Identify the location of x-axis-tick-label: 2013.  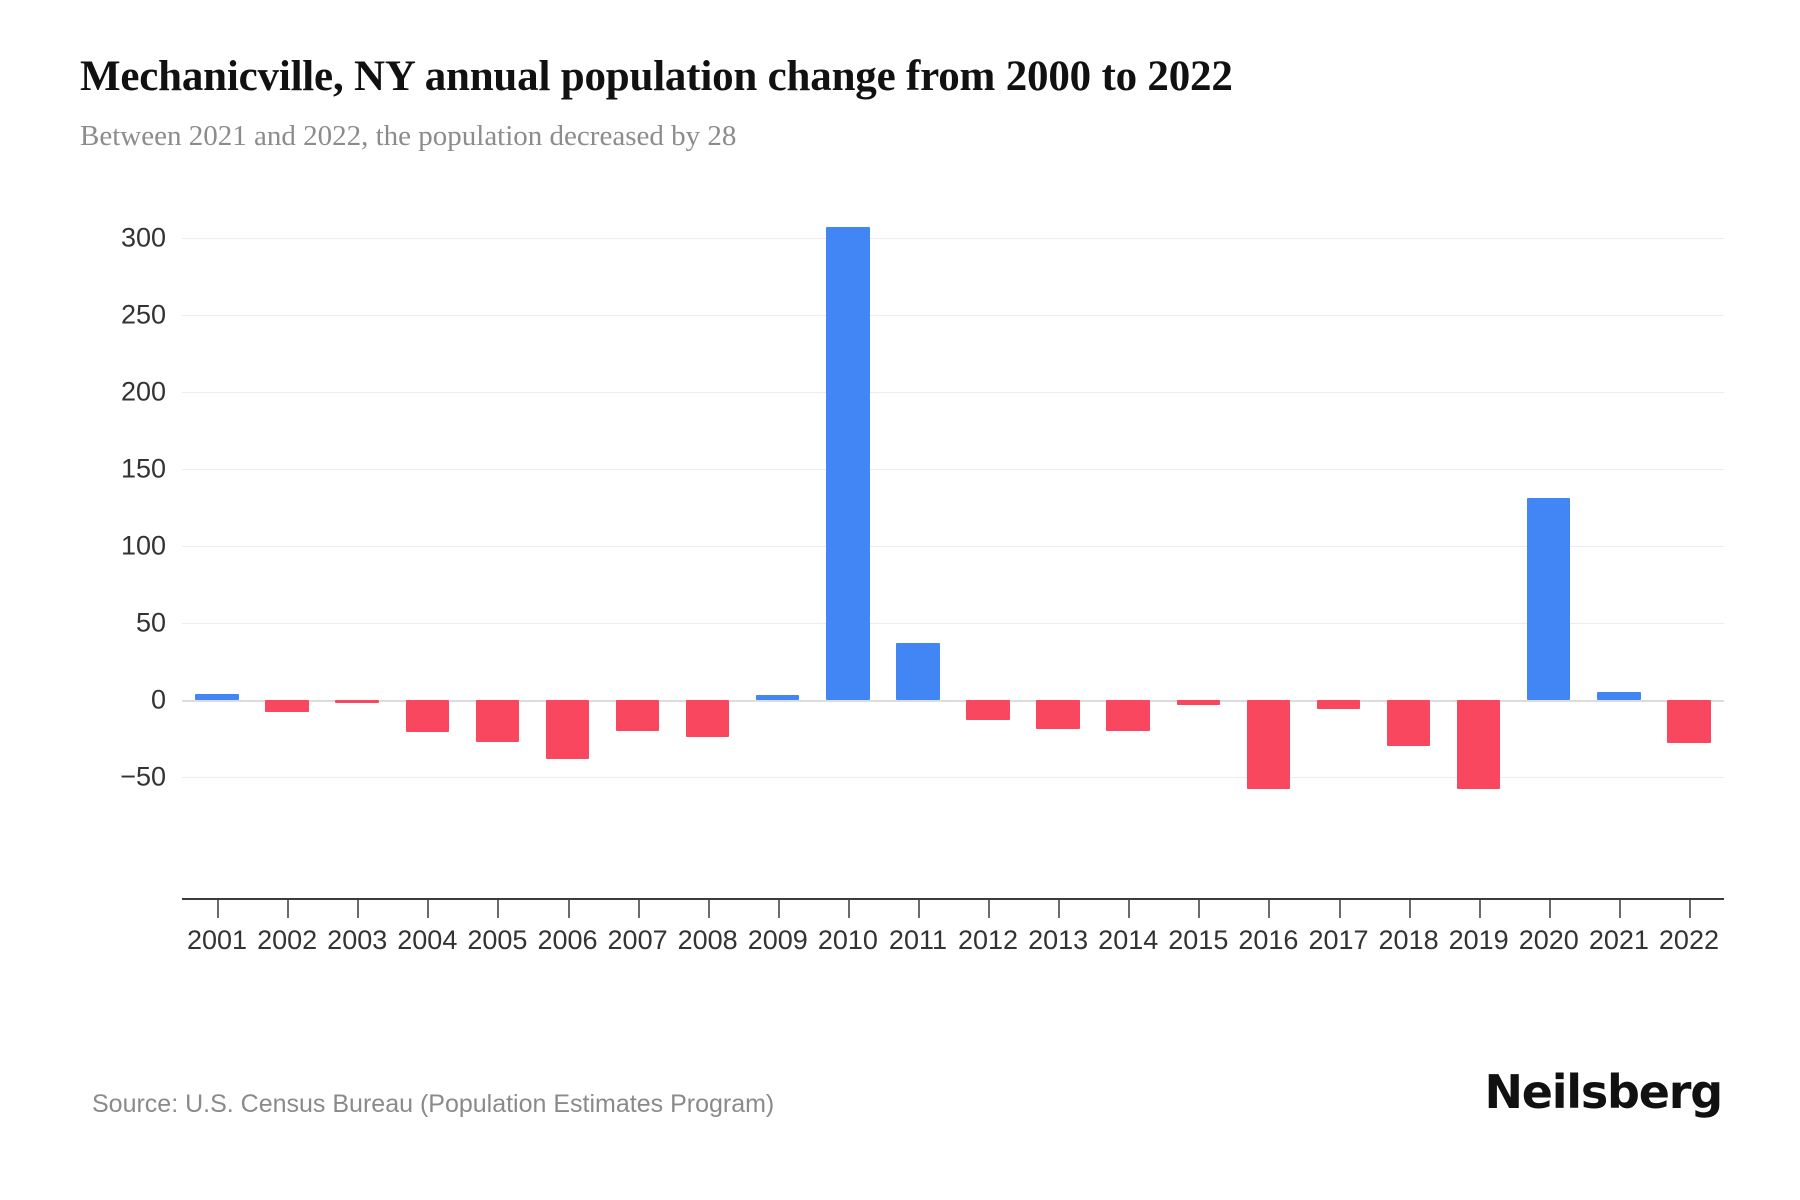
(1058, 940).